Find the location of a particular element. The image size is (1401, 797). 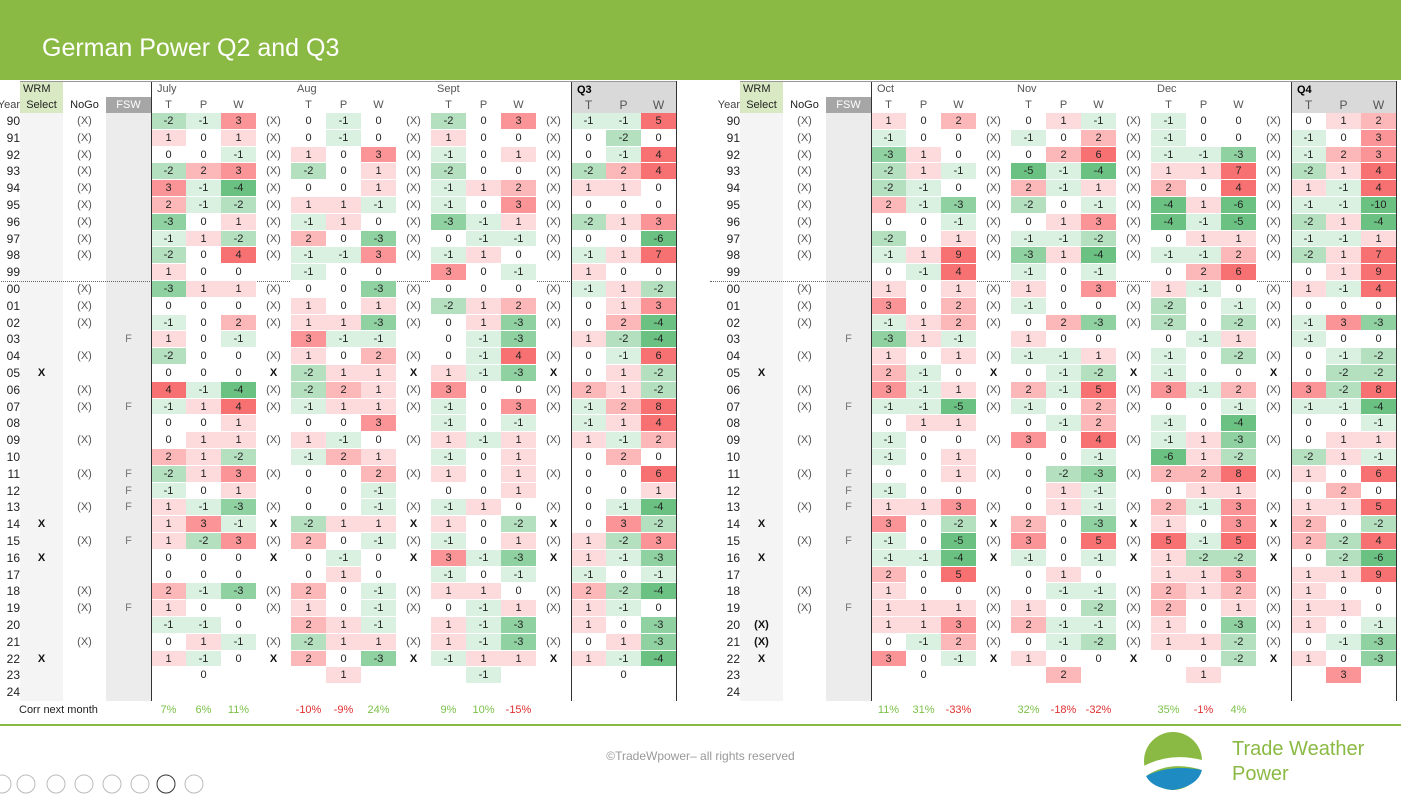

marker-cell: 21 is located at coordinates (733, 641).